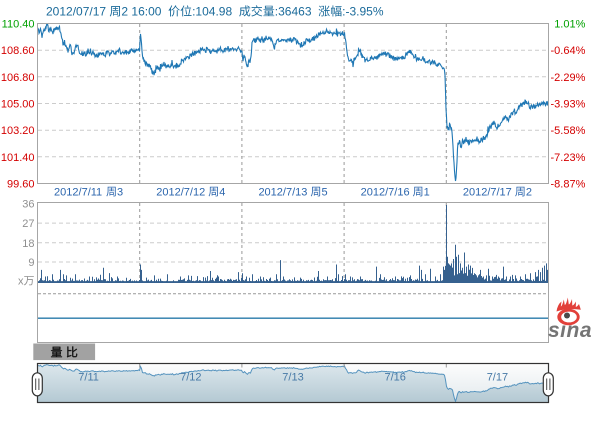  Describe the element at coordinates (569, 25) in the screenshot. I see `svg-text: 1.01%` at that location.